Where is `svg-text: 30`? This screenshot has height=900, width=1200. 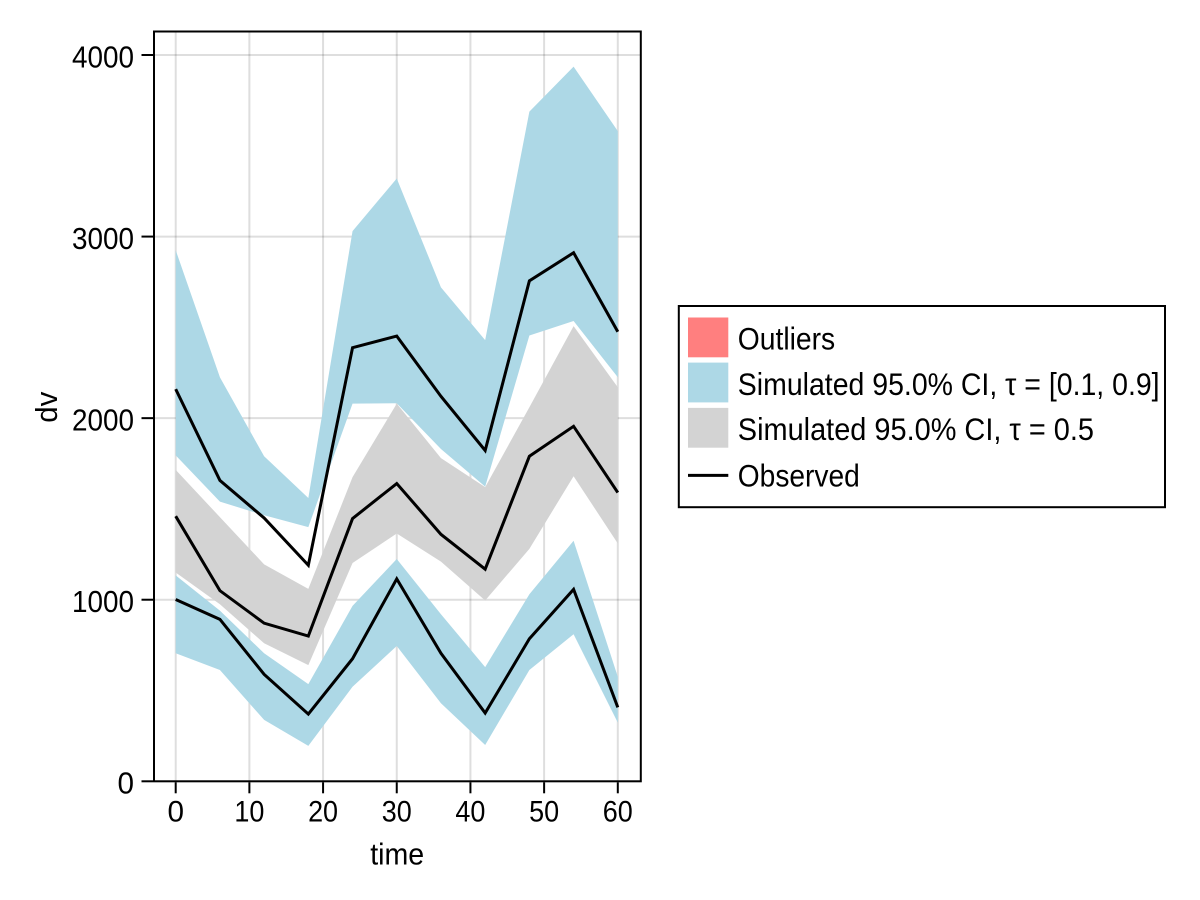 svg-text: 30 is located at coordinates (397, 811).